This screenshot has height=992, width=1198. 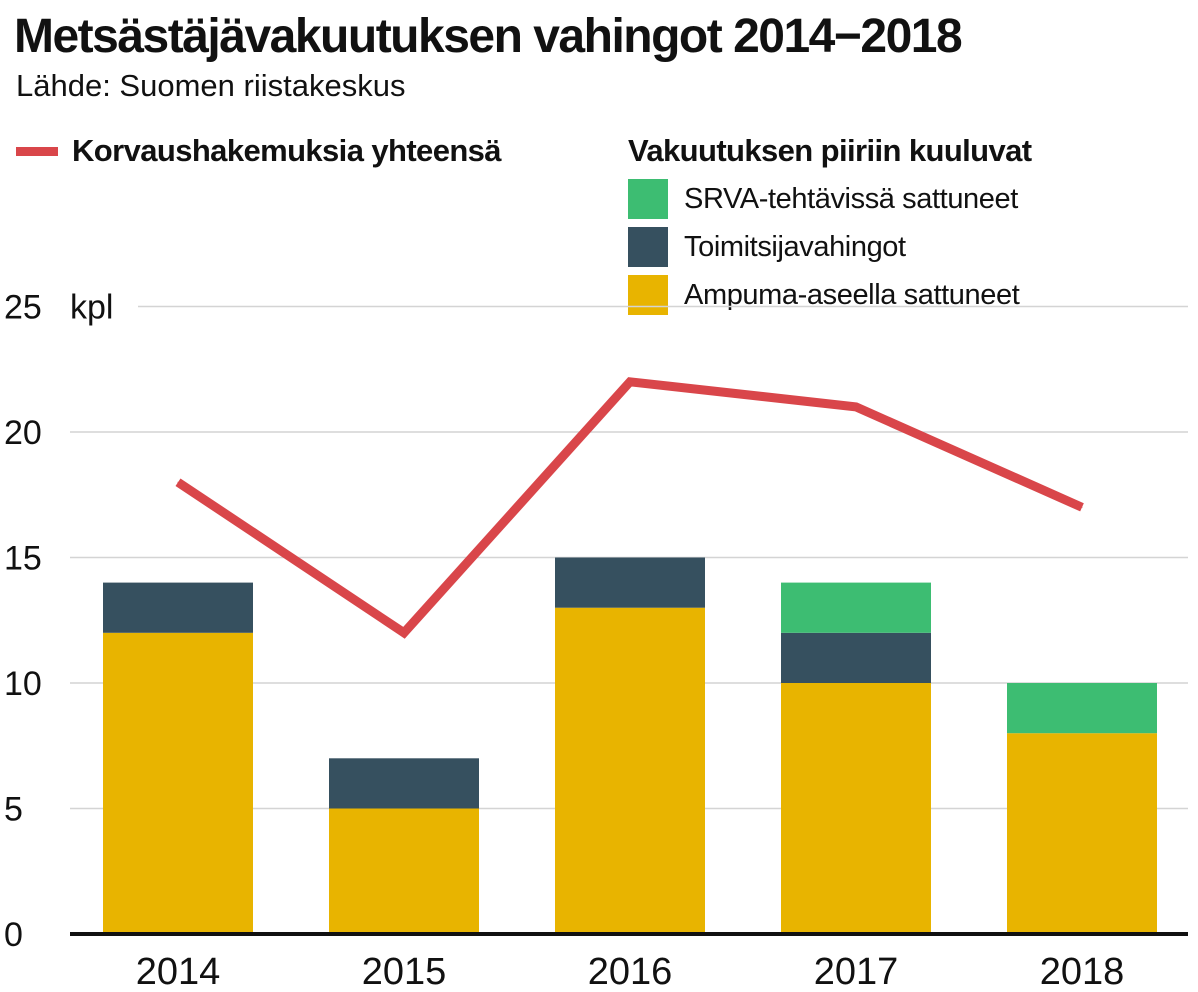 What do you see at coordinates (630, 971) in the screenshot?
I see `x-tick-label: 2016` at bounding box center [630, 971].